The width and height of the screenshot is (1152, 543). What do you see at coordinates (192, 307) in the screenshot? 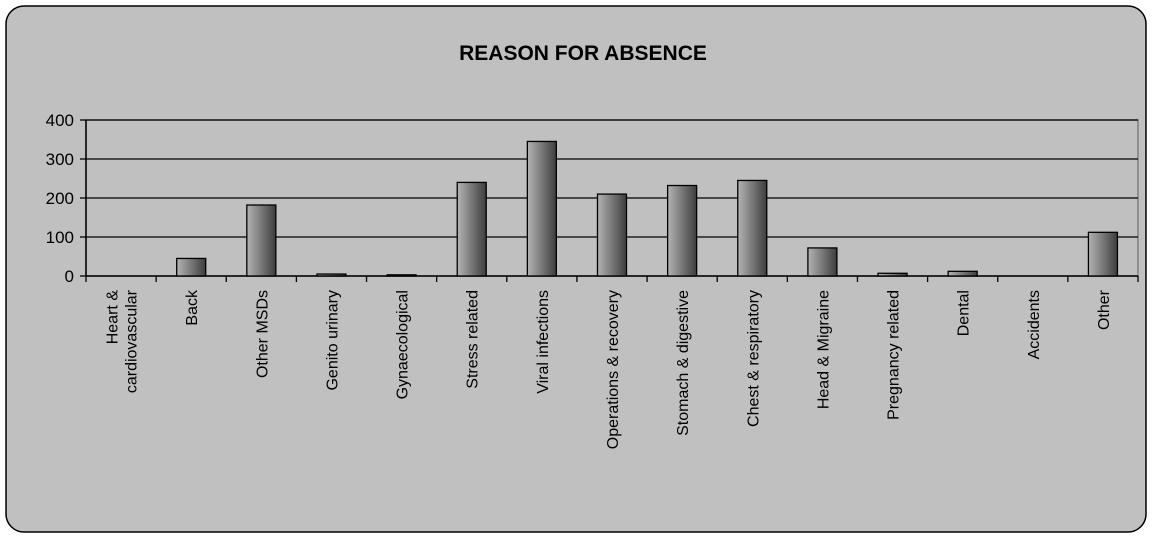
I see `x-tick-label: Back` at bounding box center [192, 307].